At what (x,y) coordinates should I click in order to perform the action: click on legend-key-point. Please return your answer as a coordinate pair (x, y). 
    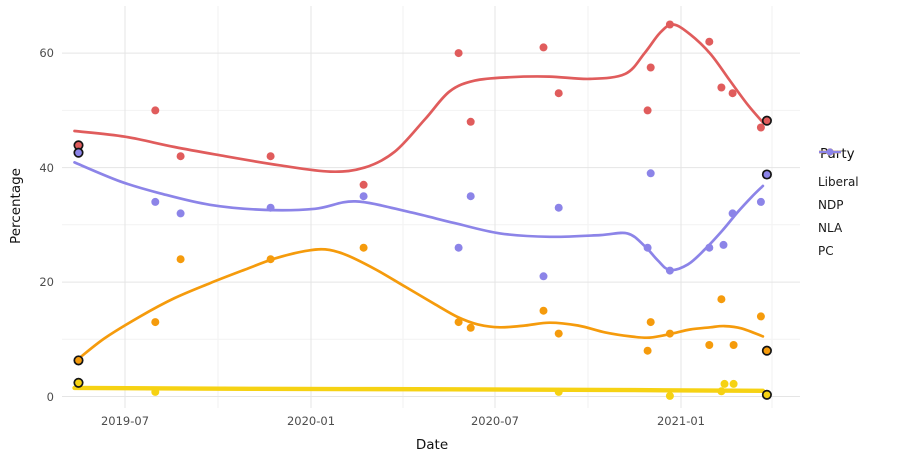
    Looking at the image, I should click on (830, 152).